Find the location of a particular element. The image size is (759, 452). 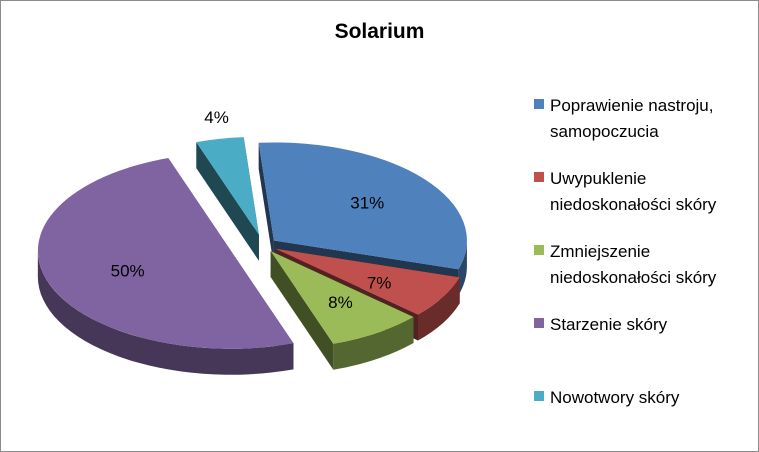

legend-label: Starzenie skóry is located at coordinates (609, 324).